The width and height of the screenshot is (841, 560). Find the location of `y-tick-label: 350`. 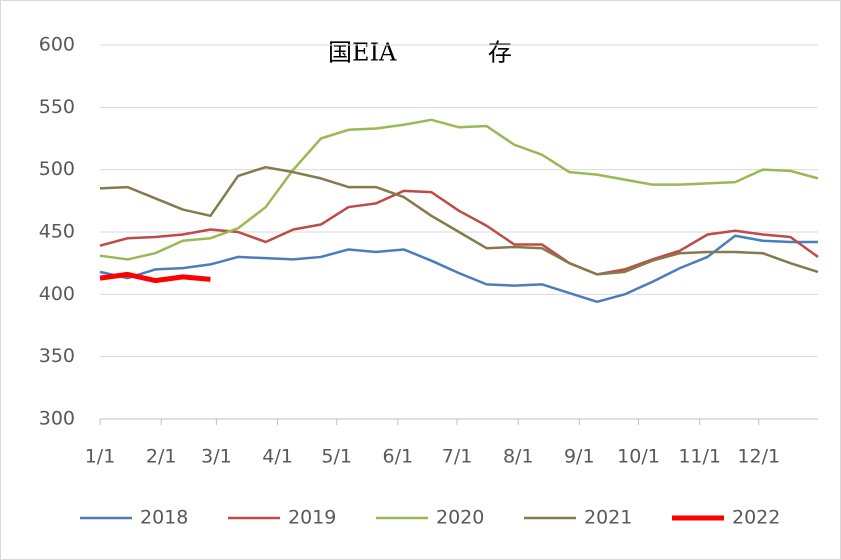

y-tick-label: 350 is located at coordinates (57, 356).